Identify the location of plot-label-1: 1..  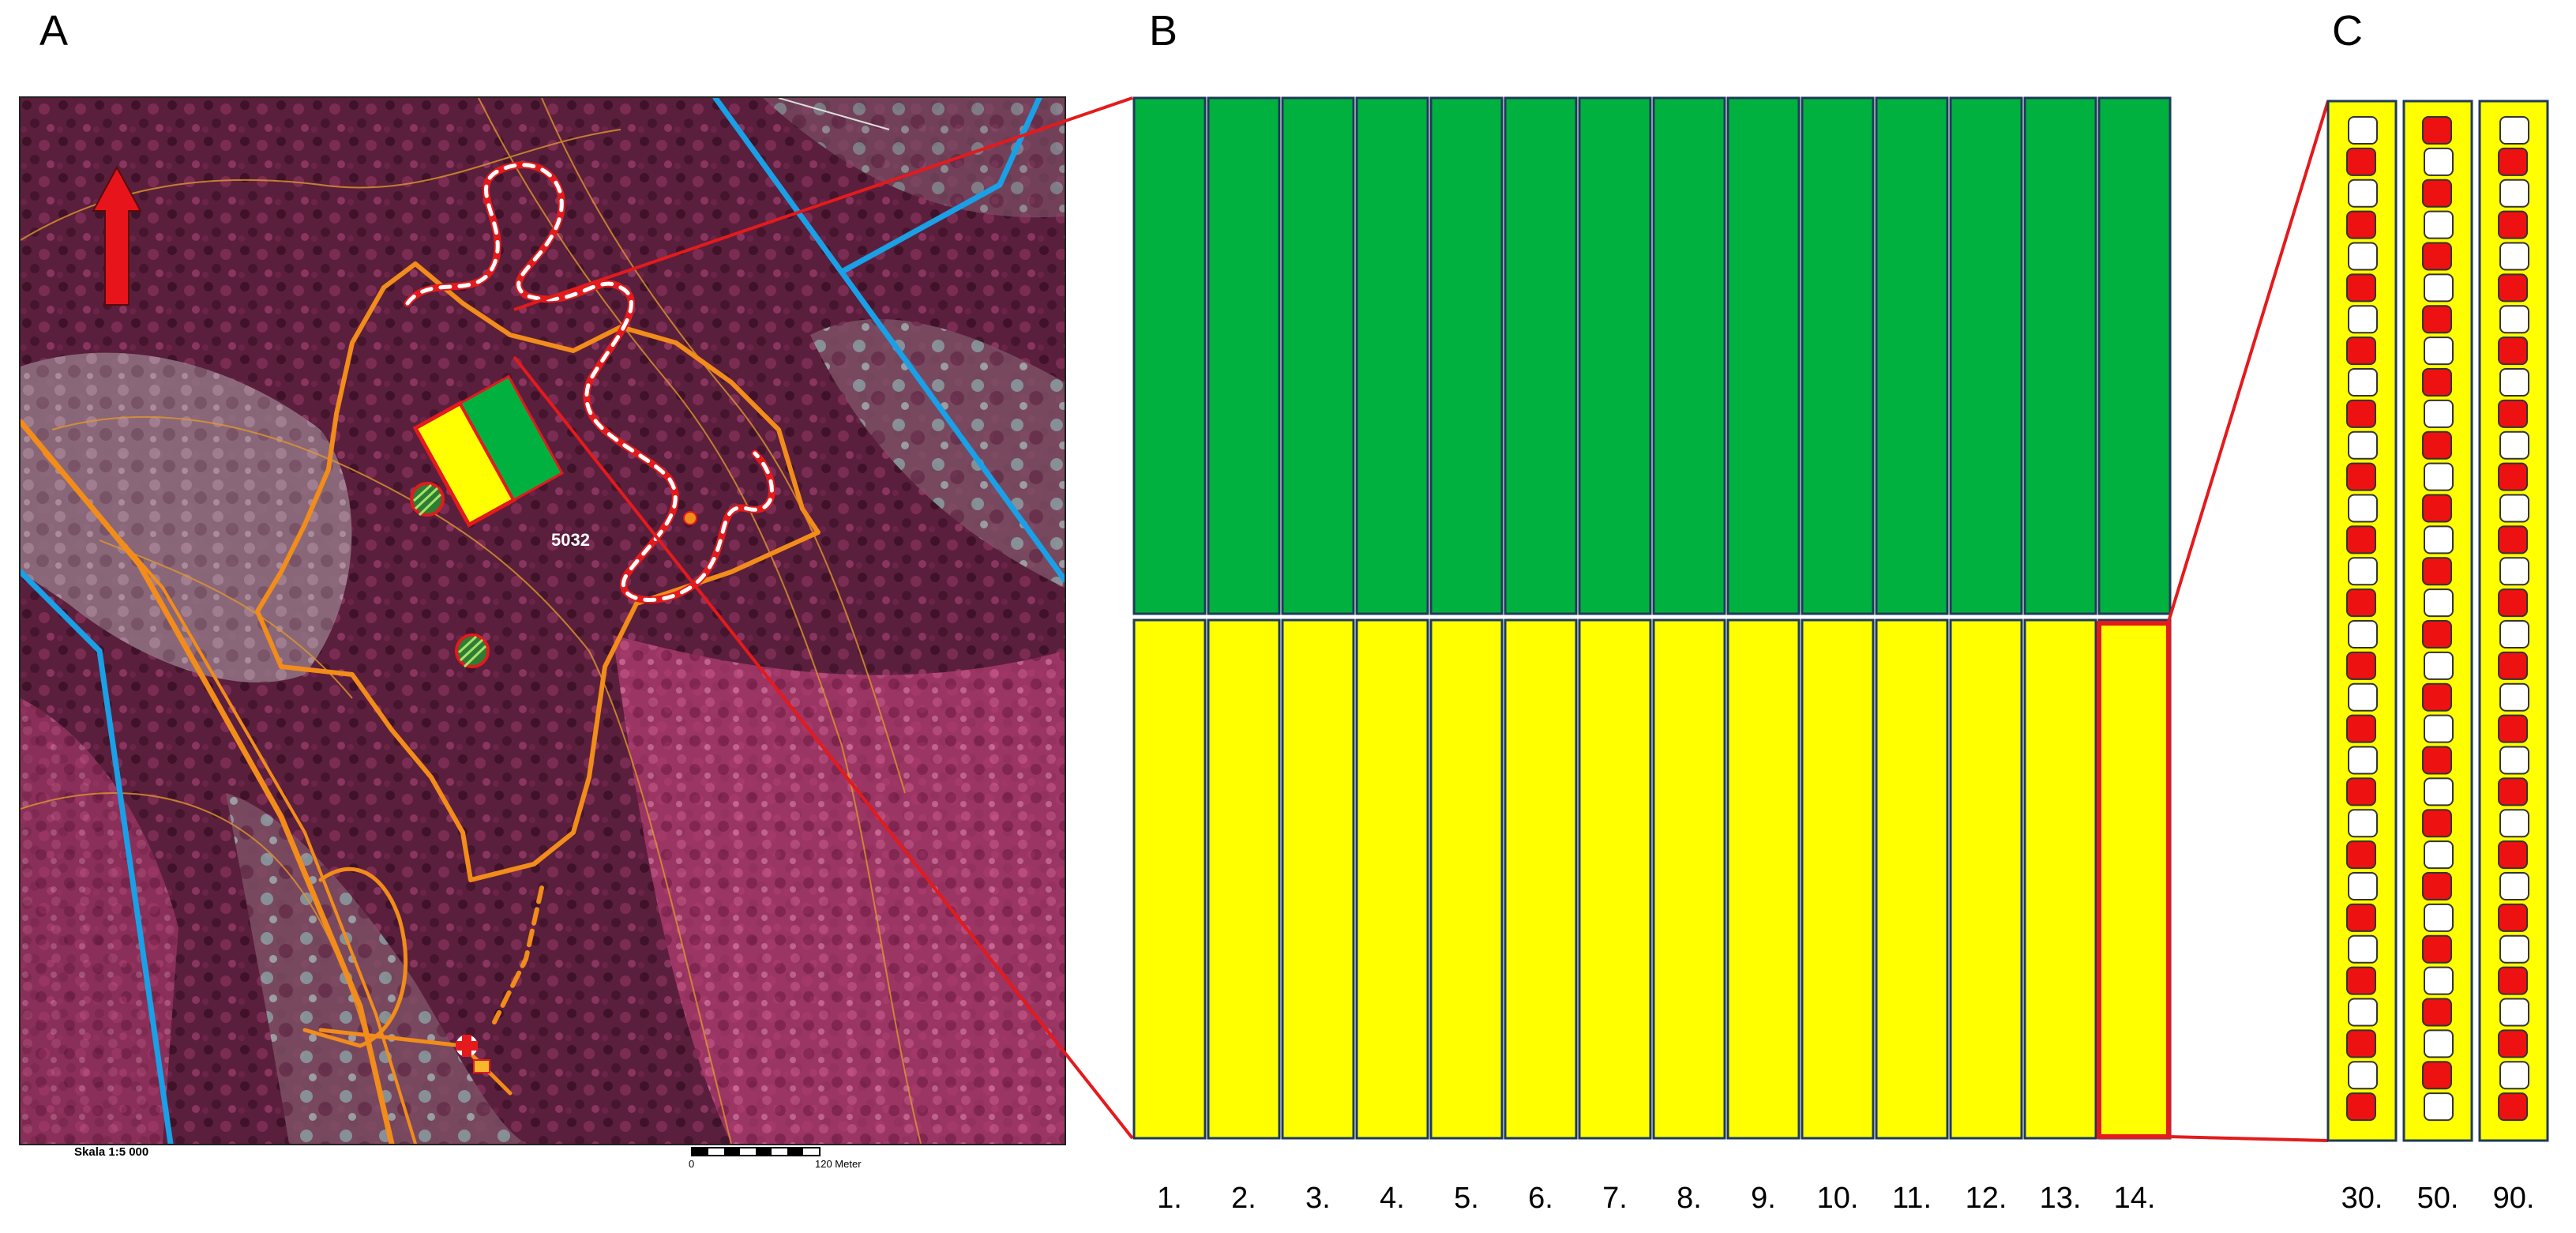
(1169, 1198).